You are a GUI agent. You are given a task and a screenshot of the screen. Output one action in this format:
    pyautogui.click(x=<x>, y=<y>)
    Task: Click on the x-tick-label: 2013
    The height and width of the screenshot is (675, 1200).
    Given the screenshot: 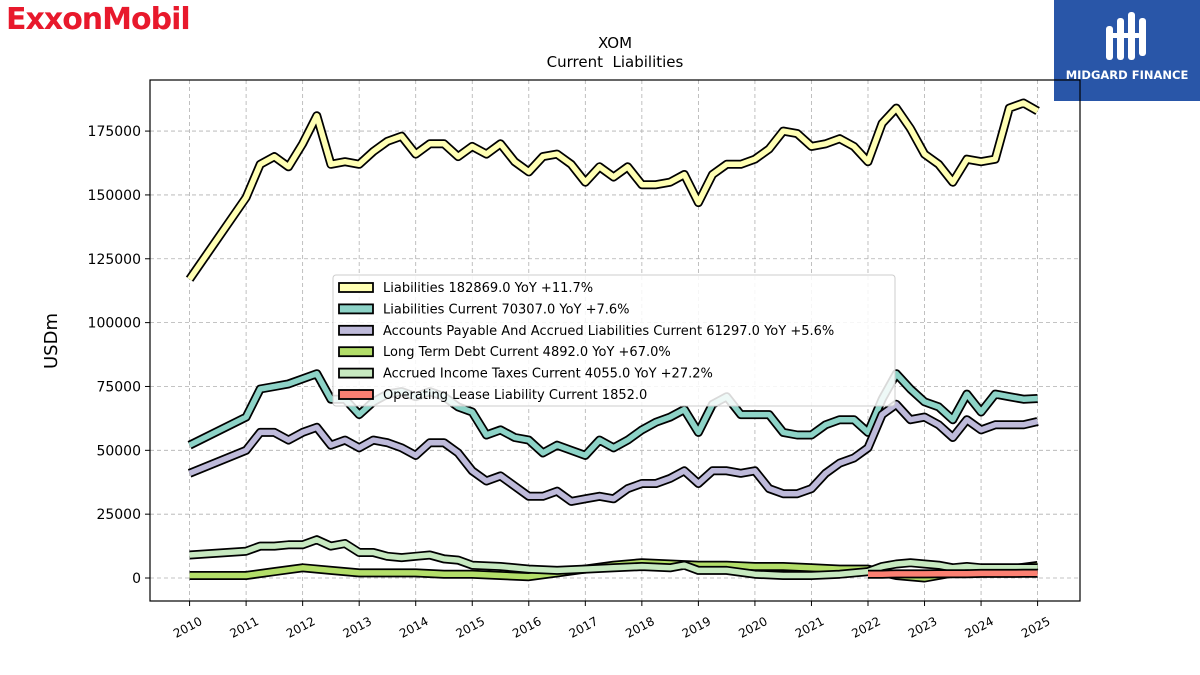 What is the action you would take?
    pyautogui.click(x=358, y=627)
    